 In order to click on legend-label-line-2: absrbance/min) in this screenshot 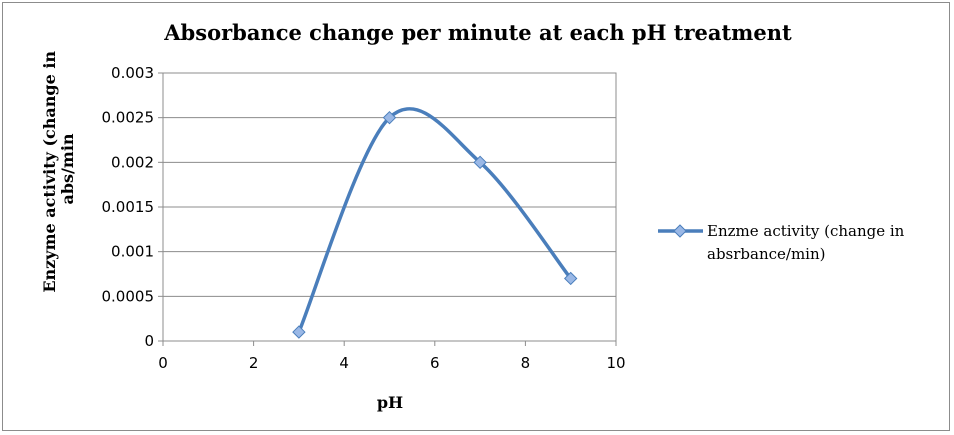, I will do `click(766, 254)`.